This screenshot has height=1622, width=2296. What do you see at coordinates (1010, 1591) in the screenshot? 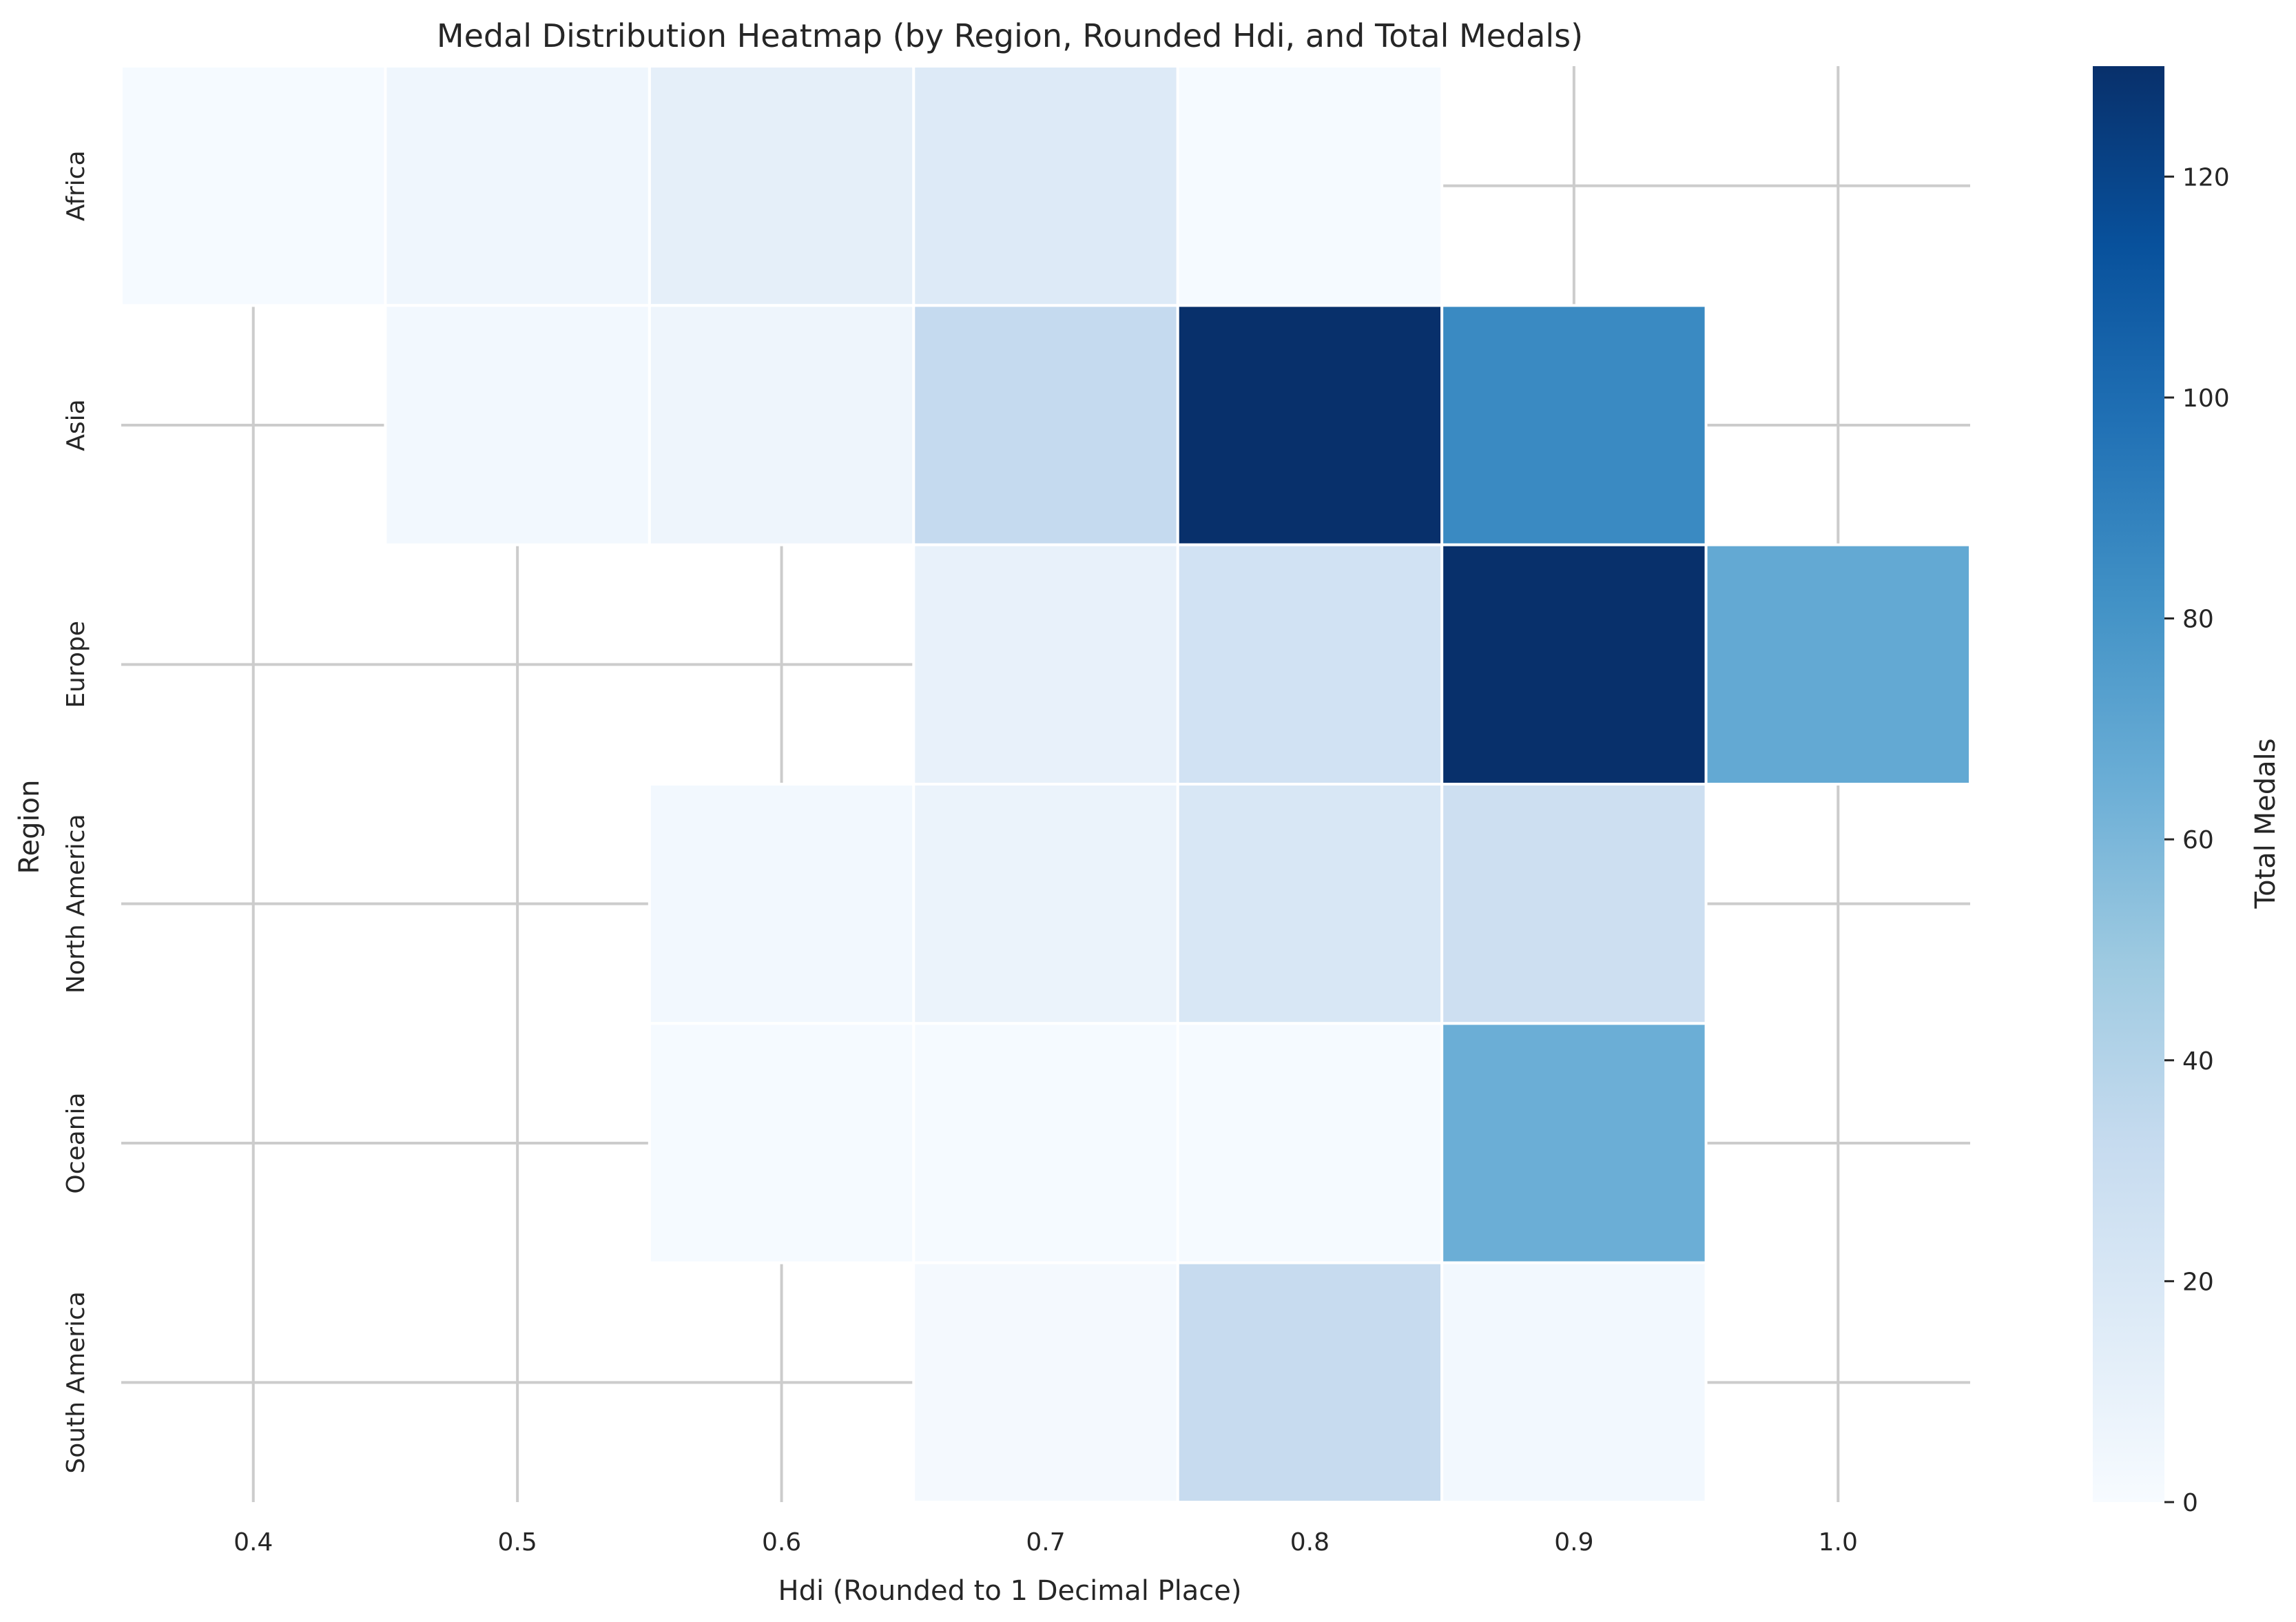
I see `x-axis-label: Hdi (Rounded to 1 Decimal Place)` at bounding box center [1010, 1591].